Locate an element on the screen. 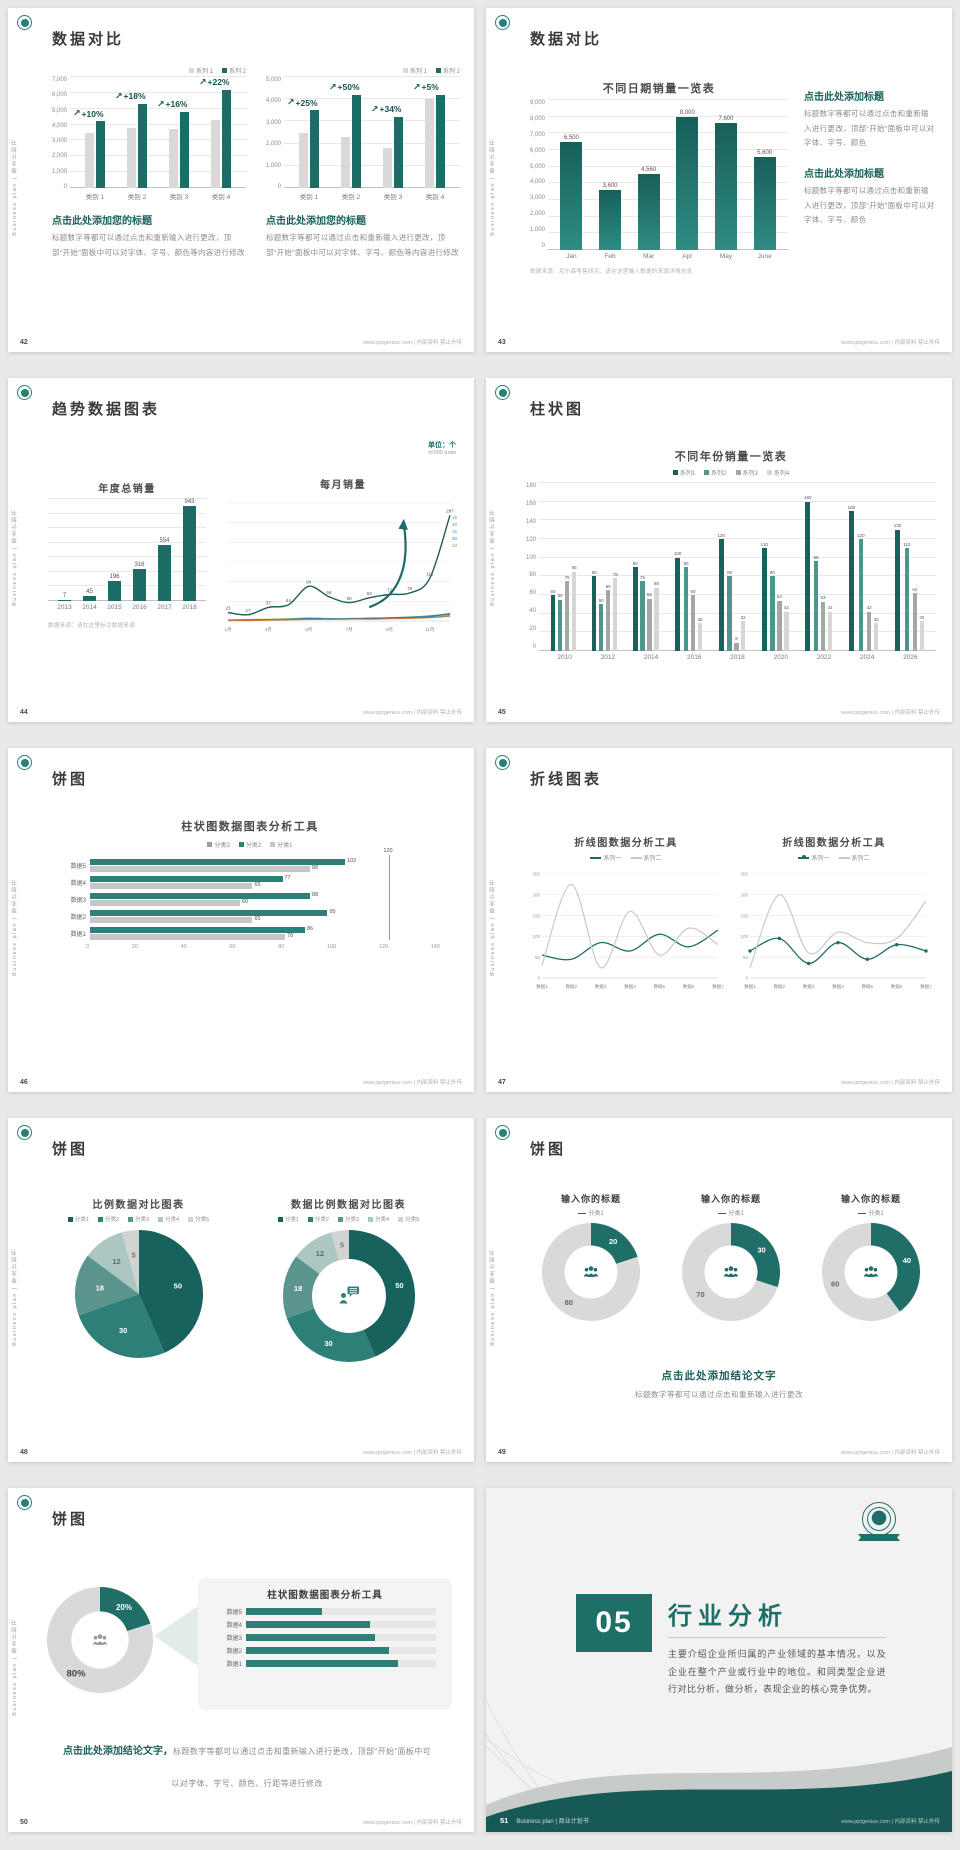  chart-title: 不同年份销量一览表 is located at coordinates (731, 457).